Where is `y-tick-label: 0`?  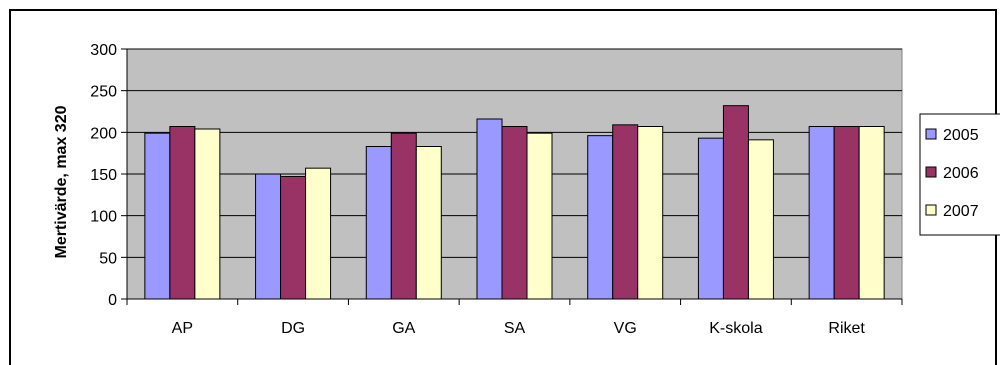
y-tick-label: 0 is located at coordinates (112, 300).